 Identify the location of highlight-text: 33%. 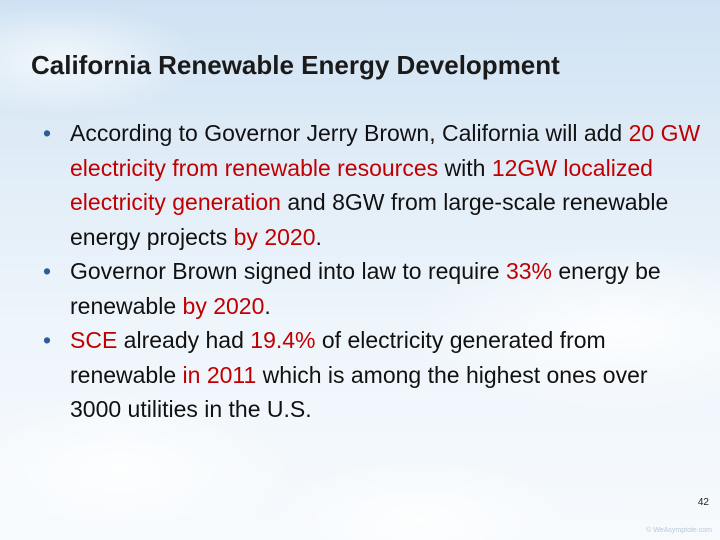
(528, 271).